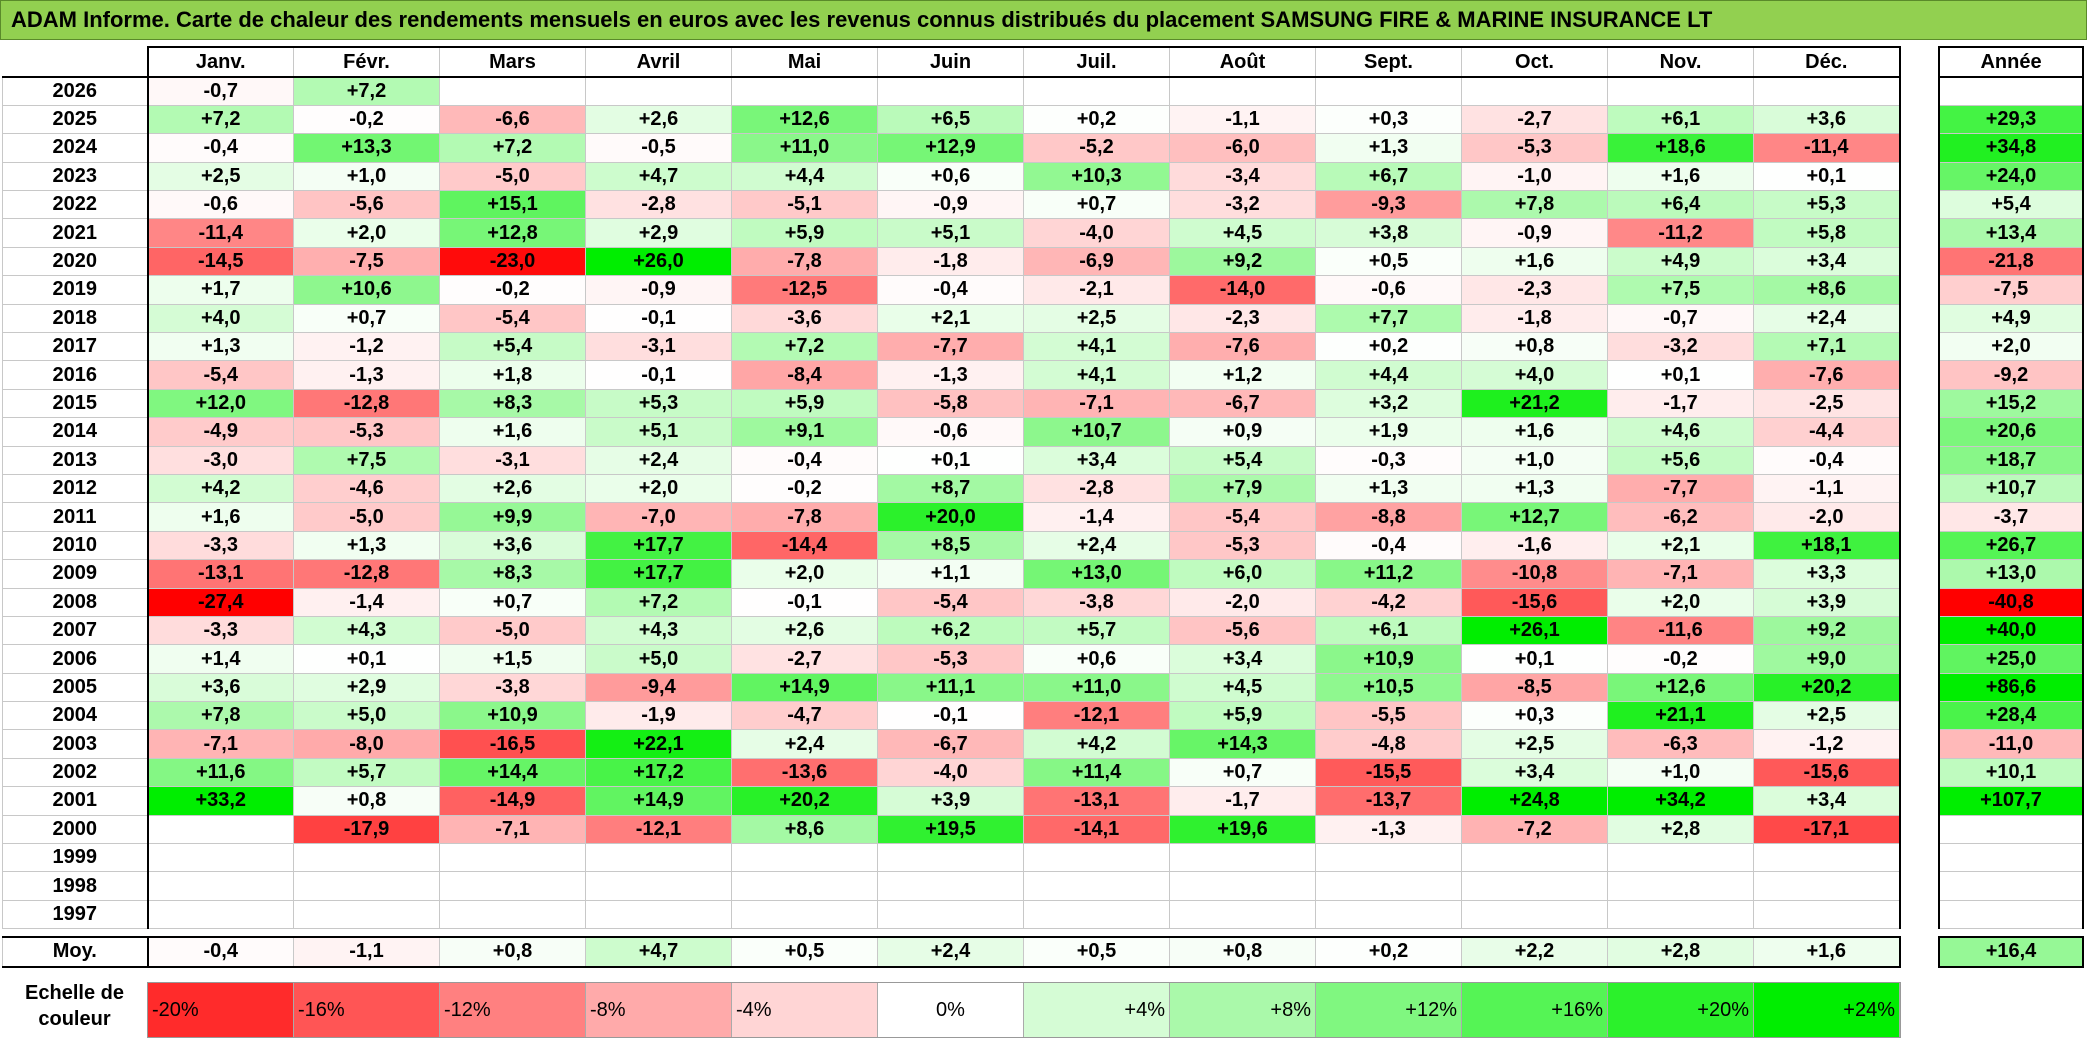 The width and height of the screenshot is (2087, 1038). What do you see at coordinates (512, 659) in the screenshot?
I see `heatmap-cell: +1,5` at bounding box center [512, 659].